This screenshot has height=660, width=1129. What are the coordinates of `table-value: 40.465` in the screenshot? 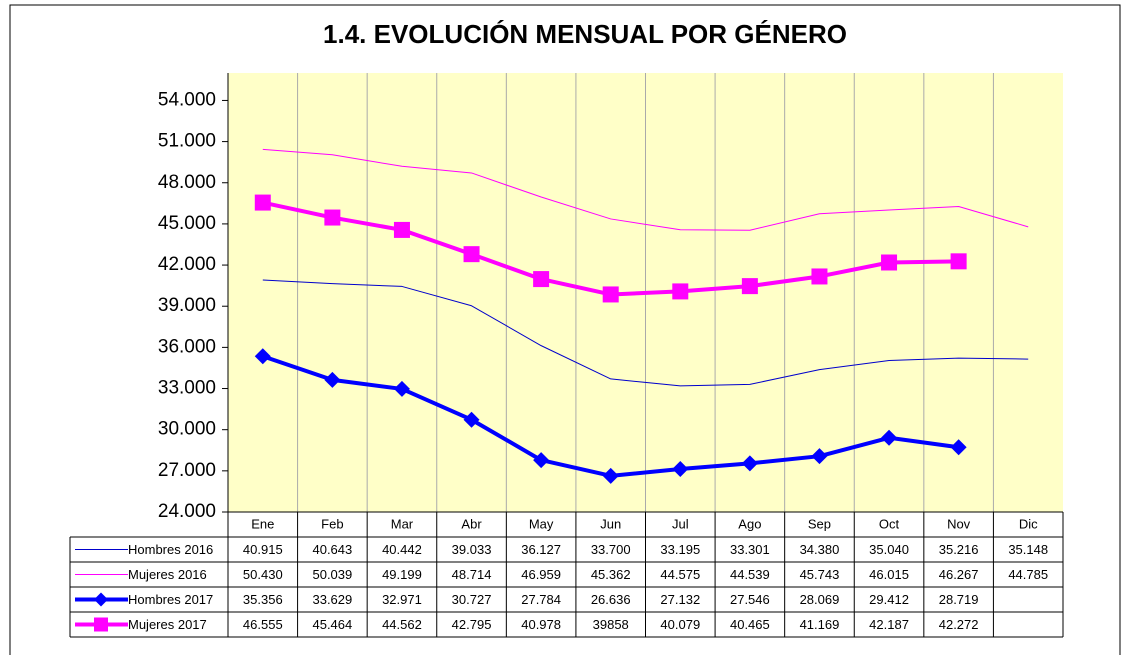 It's located at (750, 624).